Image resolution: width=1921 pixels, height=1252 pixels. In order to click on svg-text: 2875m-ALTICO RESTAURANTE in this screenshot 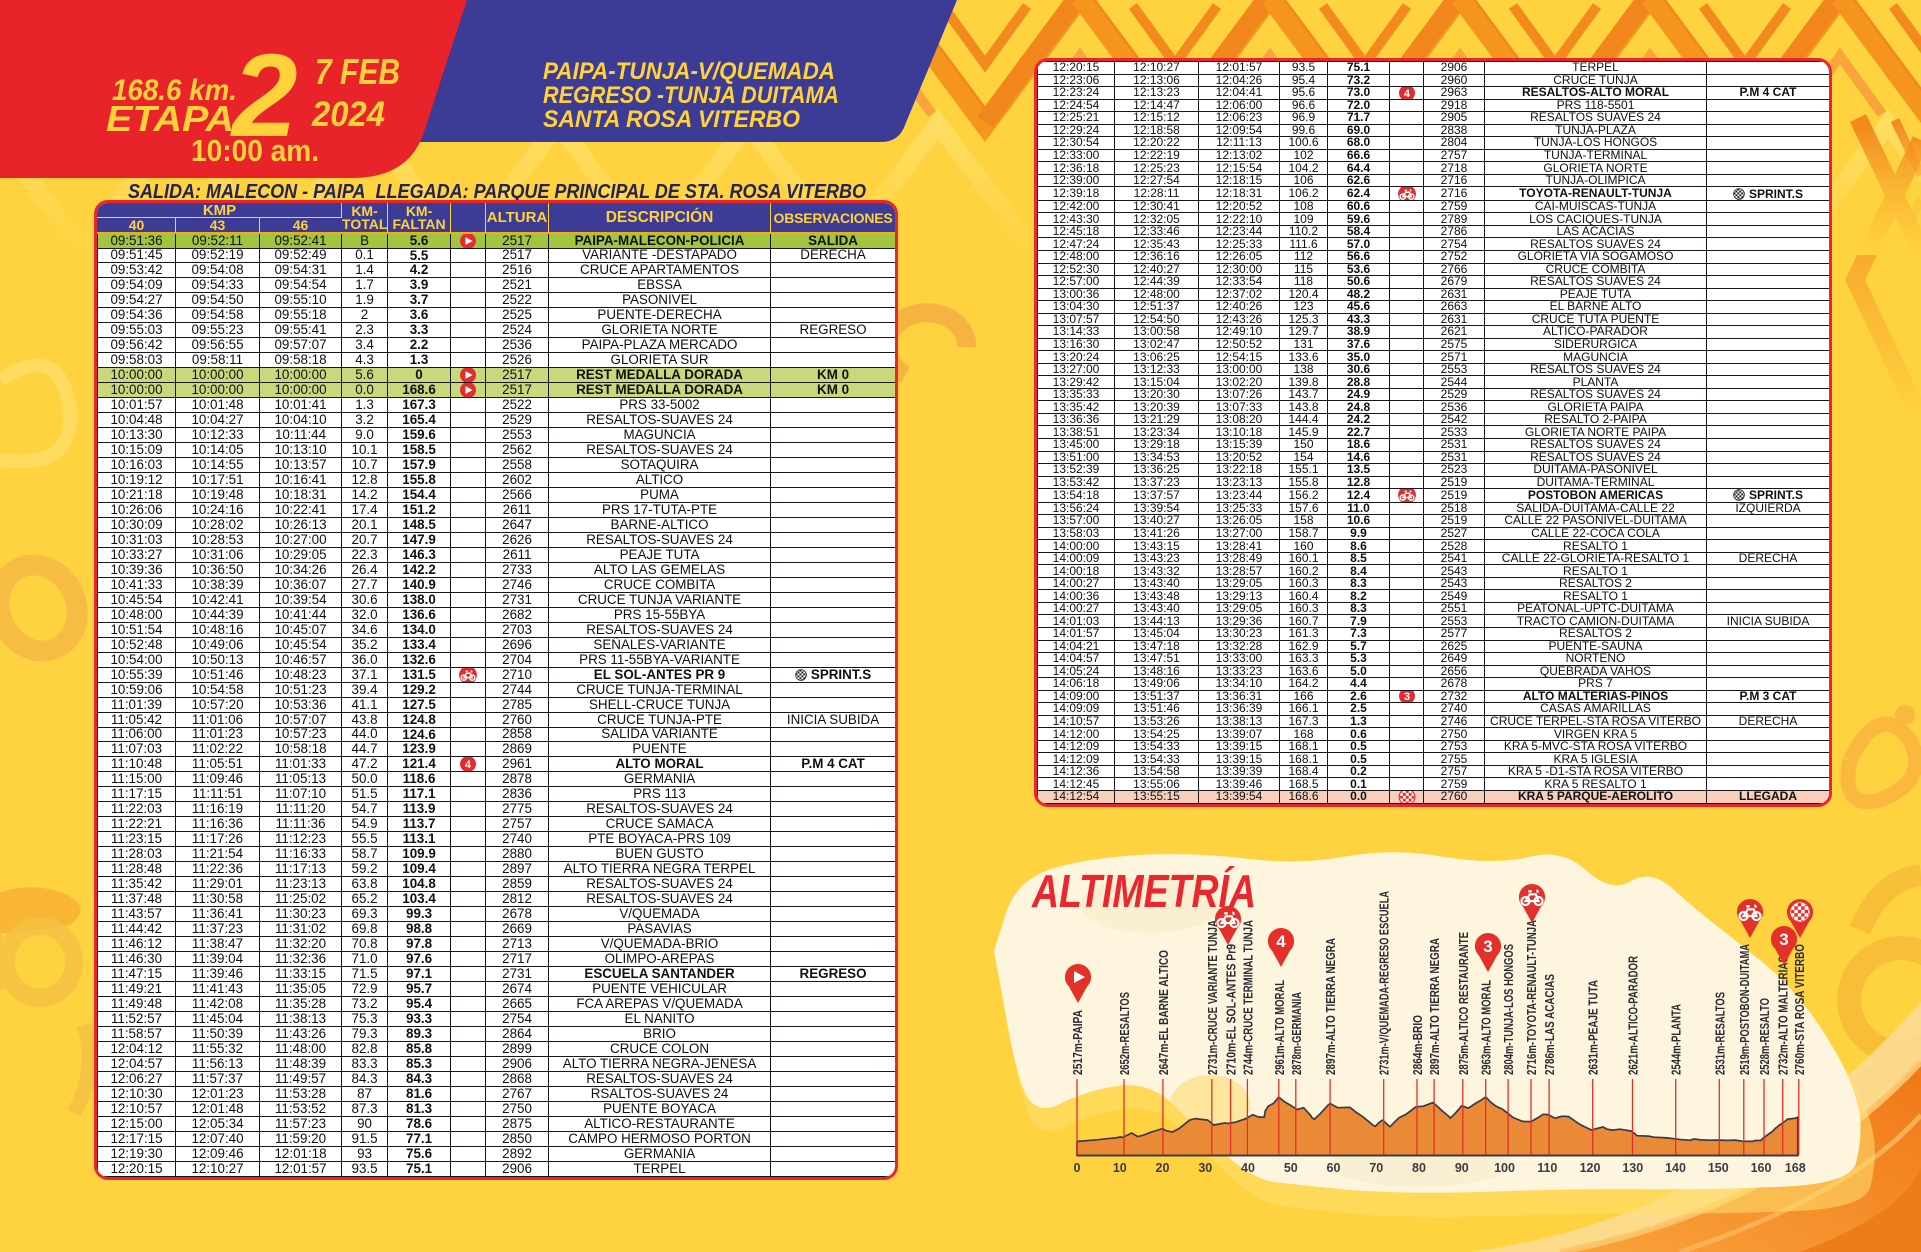, I will do `click(1463, 1003)`.